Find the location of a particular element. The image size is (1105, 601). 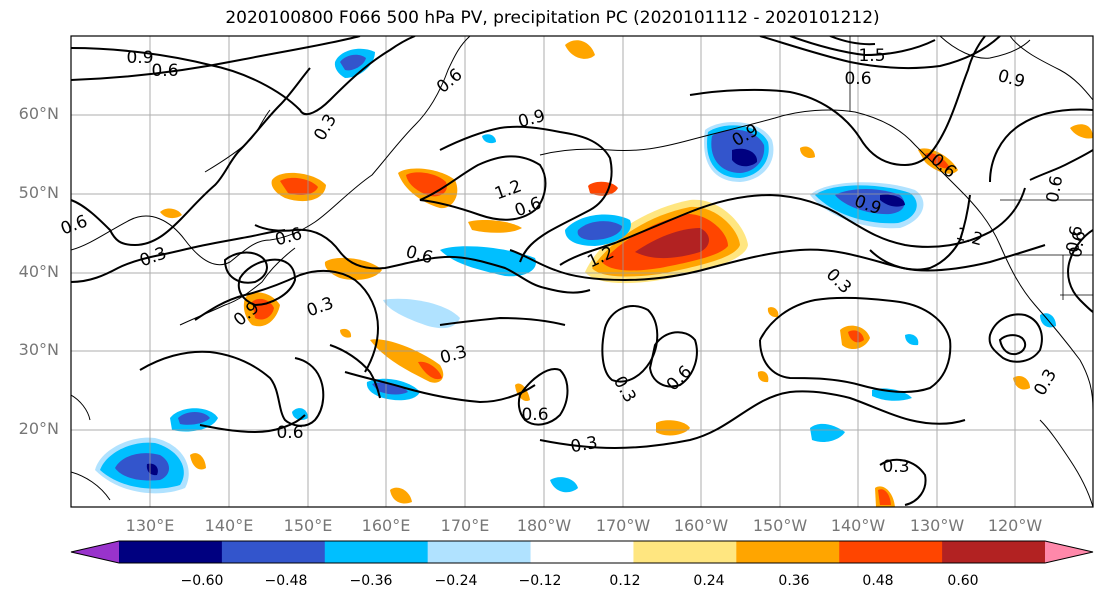

colorbar-outline is located at coordinates (582, 552).